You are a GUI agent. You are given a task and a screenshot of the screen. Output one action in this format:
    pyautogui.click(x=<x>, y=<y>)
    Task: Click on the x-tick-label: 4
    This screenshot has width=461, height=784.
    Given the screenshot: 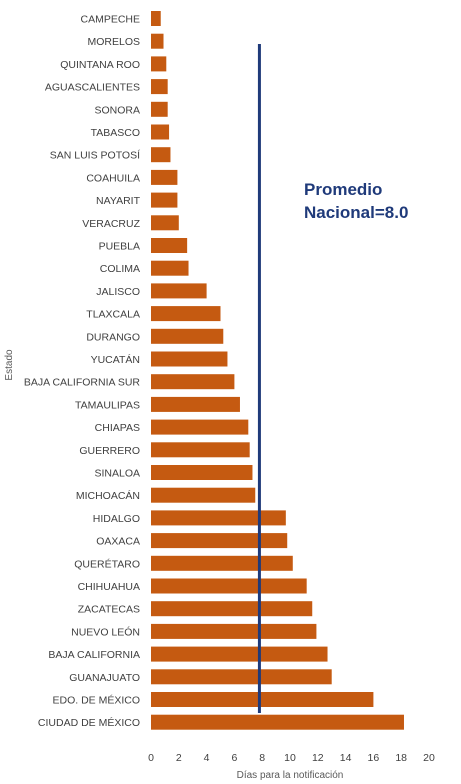 What is the action you would take?
    pyautogui.click(x=207, y=758)
    